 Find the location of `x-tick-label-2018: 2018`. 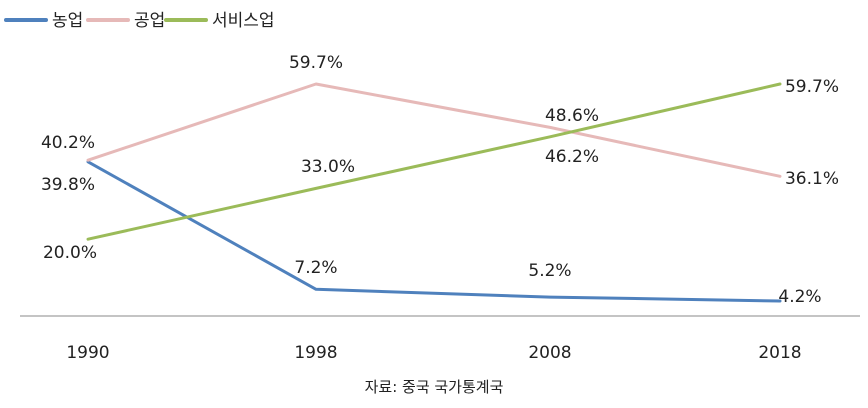

x-tick-label-2018: 2018 is located at coordinates (779, 353).